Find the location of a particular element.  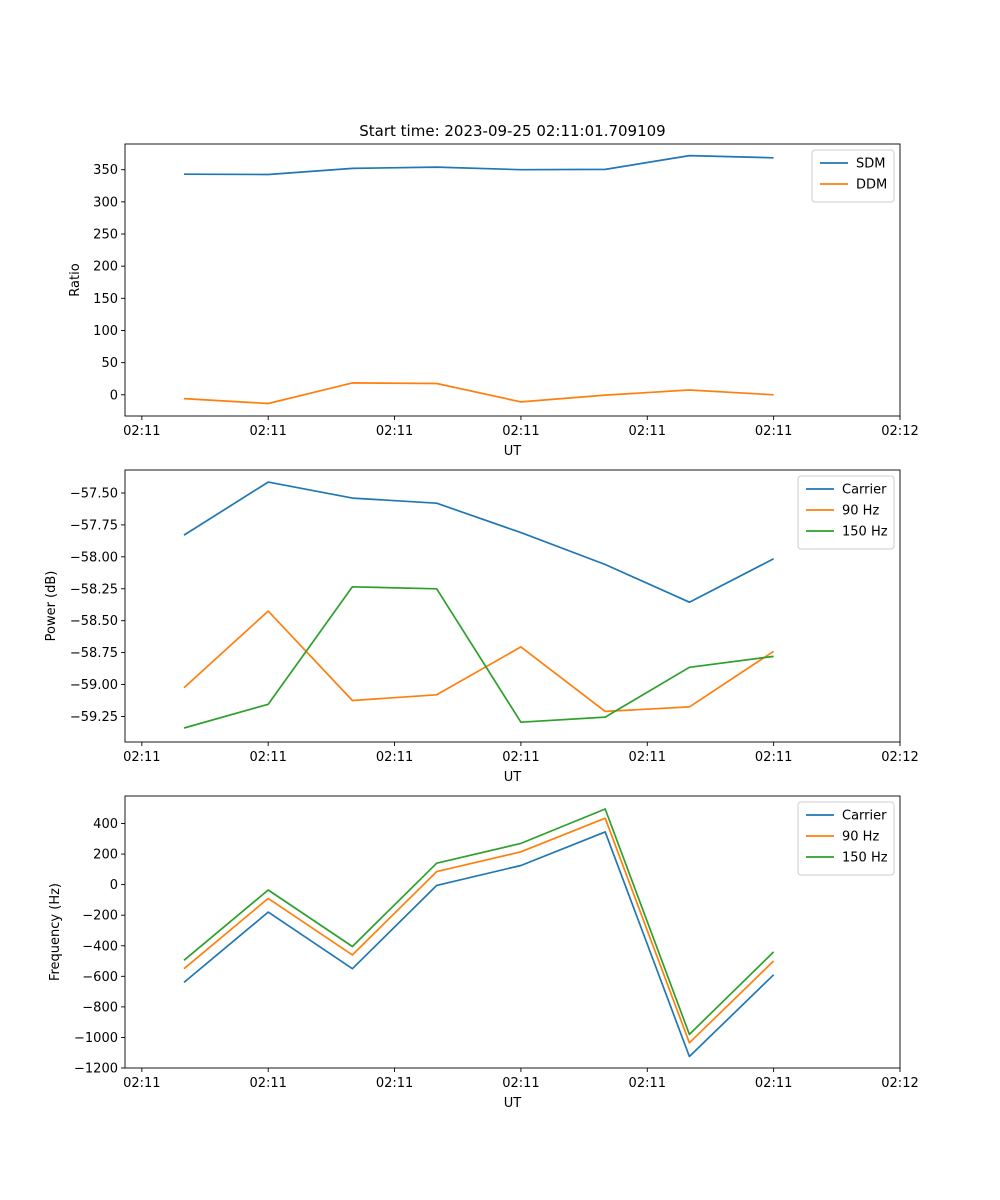

legend-label-ddm: DDM is located at coordinates (871, 185).